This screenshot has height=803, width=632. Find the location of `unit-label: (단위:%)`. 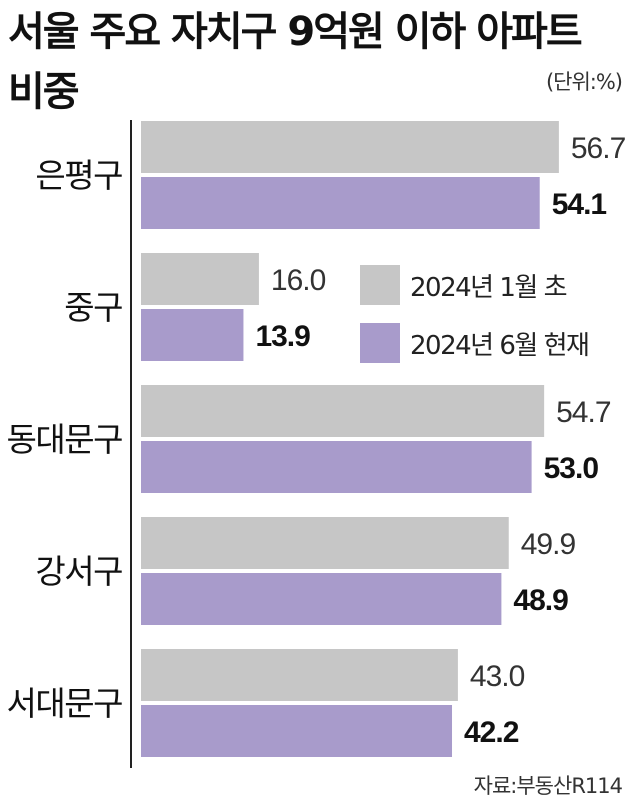

unit-label: (단위:%) is located at coordinates (584, 82).